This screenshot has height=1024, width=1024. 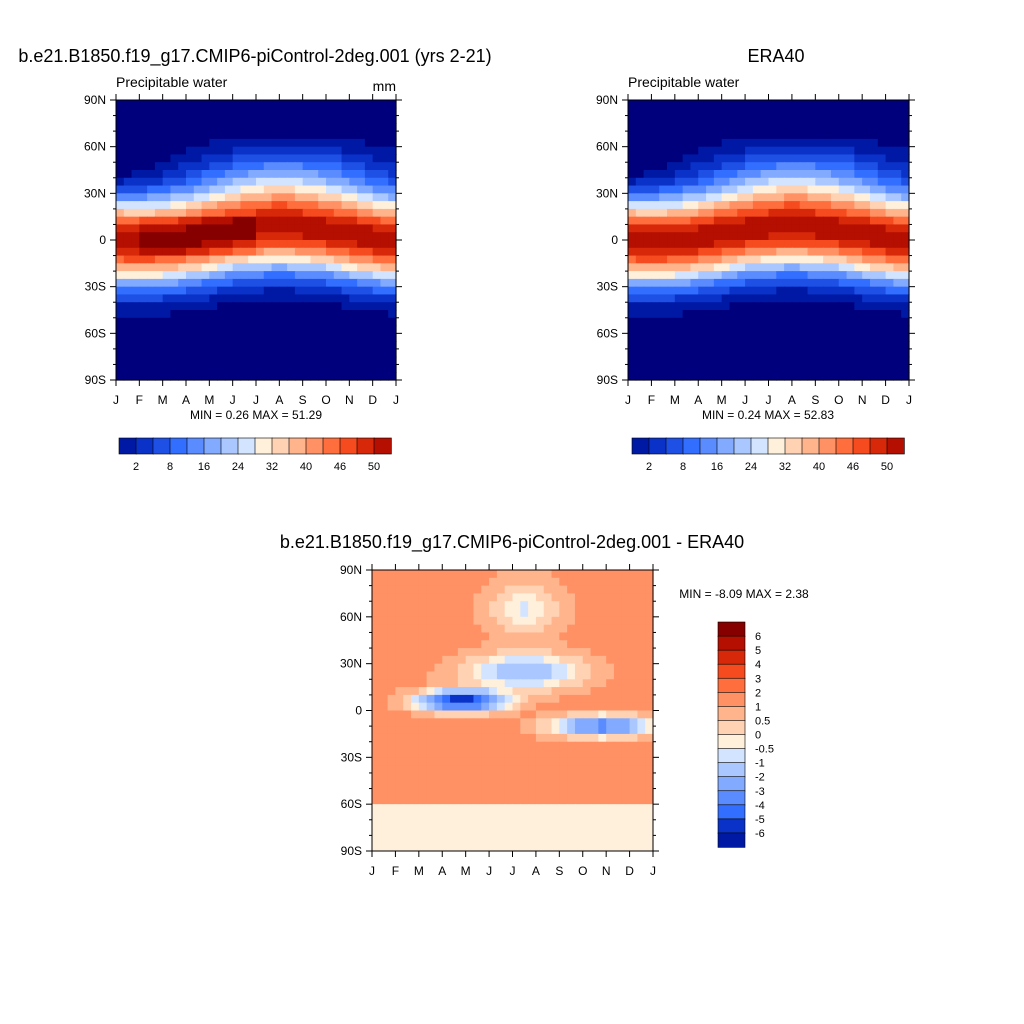 I want to click on colorbar-label: 24, so click(x=238, y=467).